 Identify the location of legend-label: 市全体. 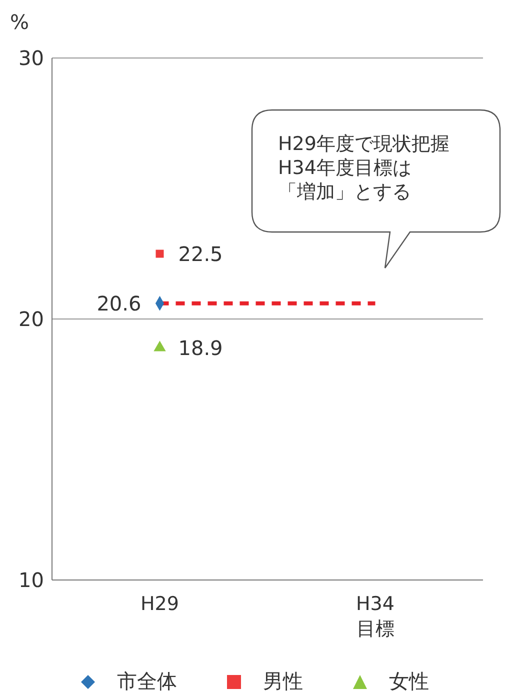
(147, 681).